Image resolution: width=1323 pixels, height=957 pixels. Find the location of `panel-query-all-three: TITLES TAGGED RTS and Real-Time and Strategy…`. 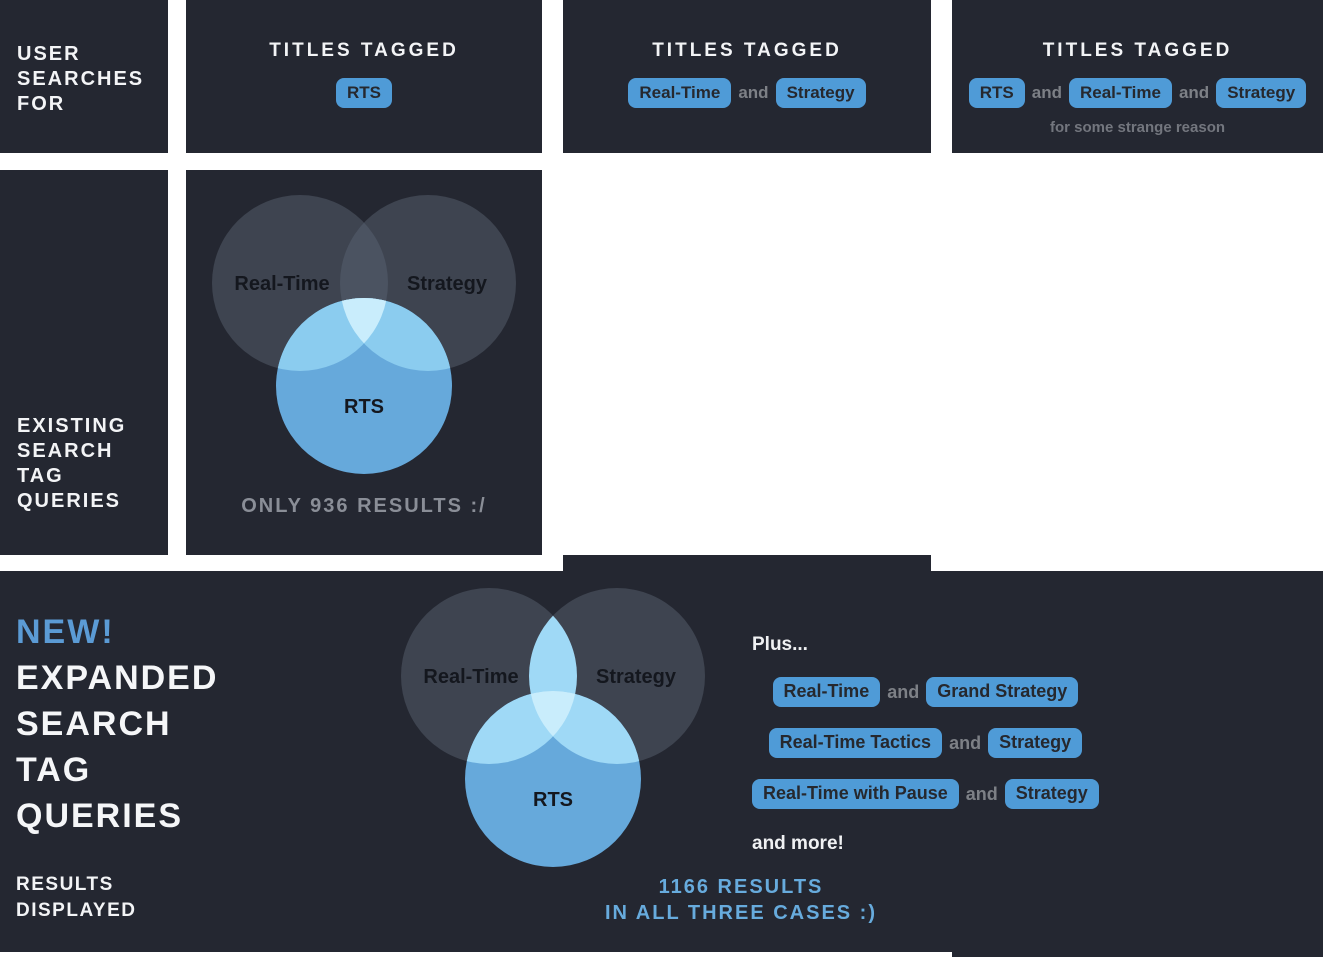

panel-query-all-three: TITLES TAGGED RTS and Real-Time and Strategy… is located at coordinates (1137, 76).